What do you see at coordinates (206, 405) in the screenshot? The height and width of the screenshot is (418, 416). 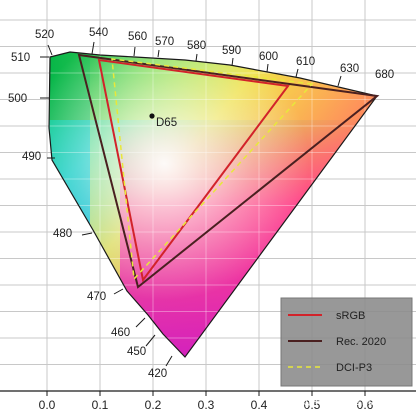 I see `x-tick-label: 0.3` at bounding box center [206, 405].